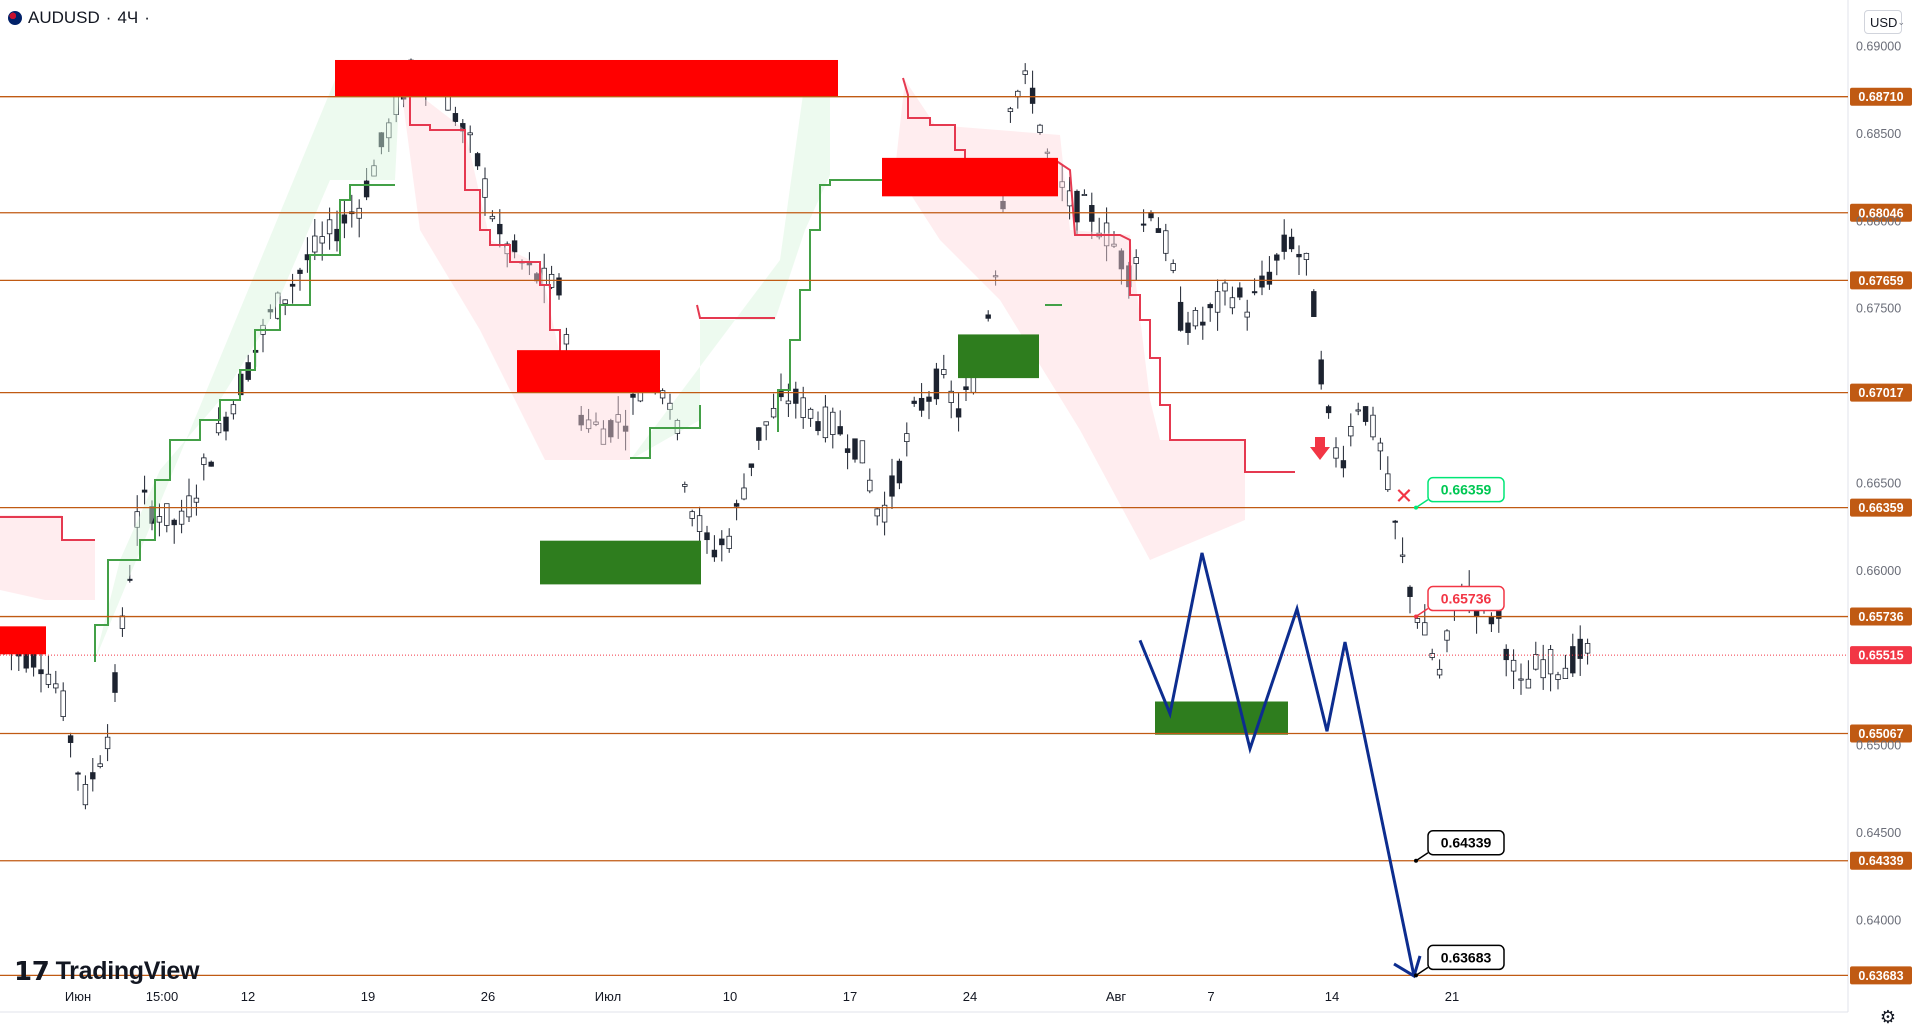 The height and width of the screenshot is (1036, 1920). I want to click on price-tick-label: 0.67500, so click(1878, 309).